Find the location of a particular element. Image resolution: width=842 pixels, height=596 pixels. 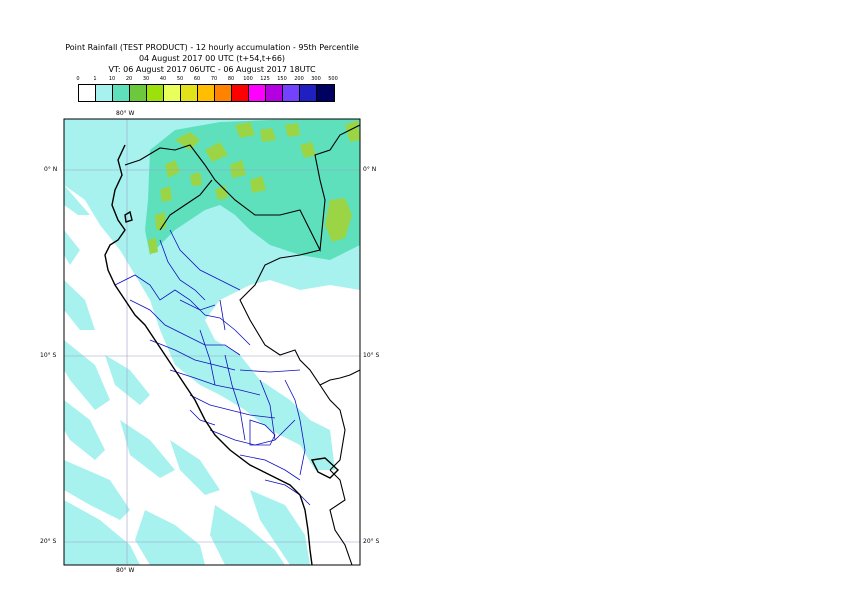

run-time: 04 August 2017 00 UTC (t+54,t+66) is located at coordinates (212, 58).